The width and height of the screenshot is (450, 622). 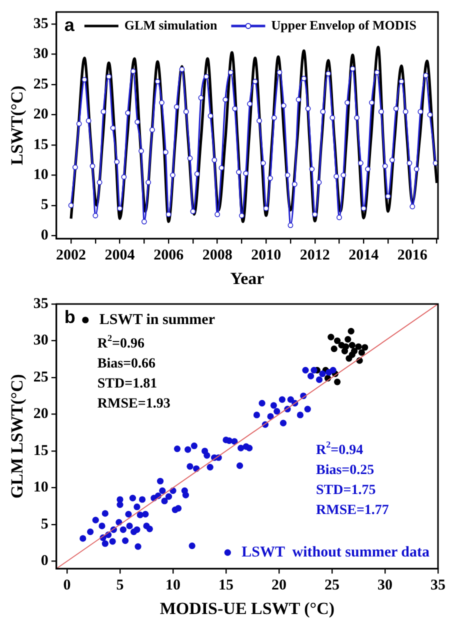 I want to click on x-tick-label: 2004, so click(x=120, y=255).